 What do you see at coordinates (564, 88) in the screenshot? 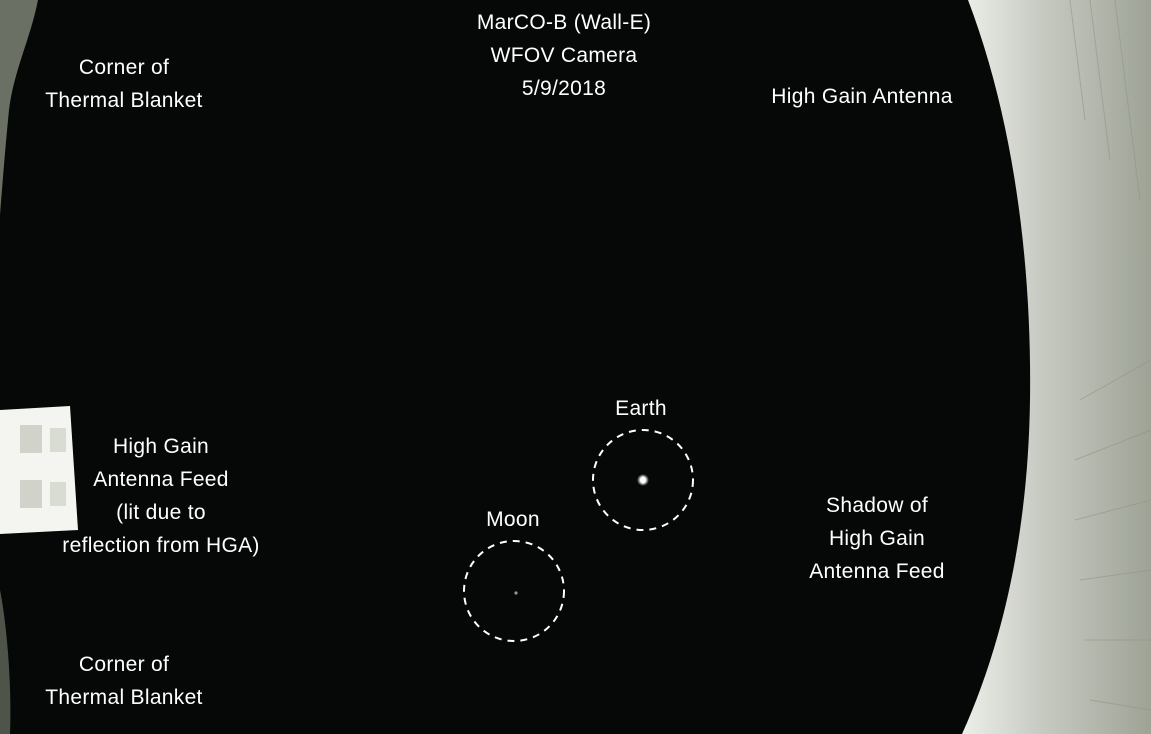
I see `title-line-3: 5/9/2018` at bounding box center [564, 88].